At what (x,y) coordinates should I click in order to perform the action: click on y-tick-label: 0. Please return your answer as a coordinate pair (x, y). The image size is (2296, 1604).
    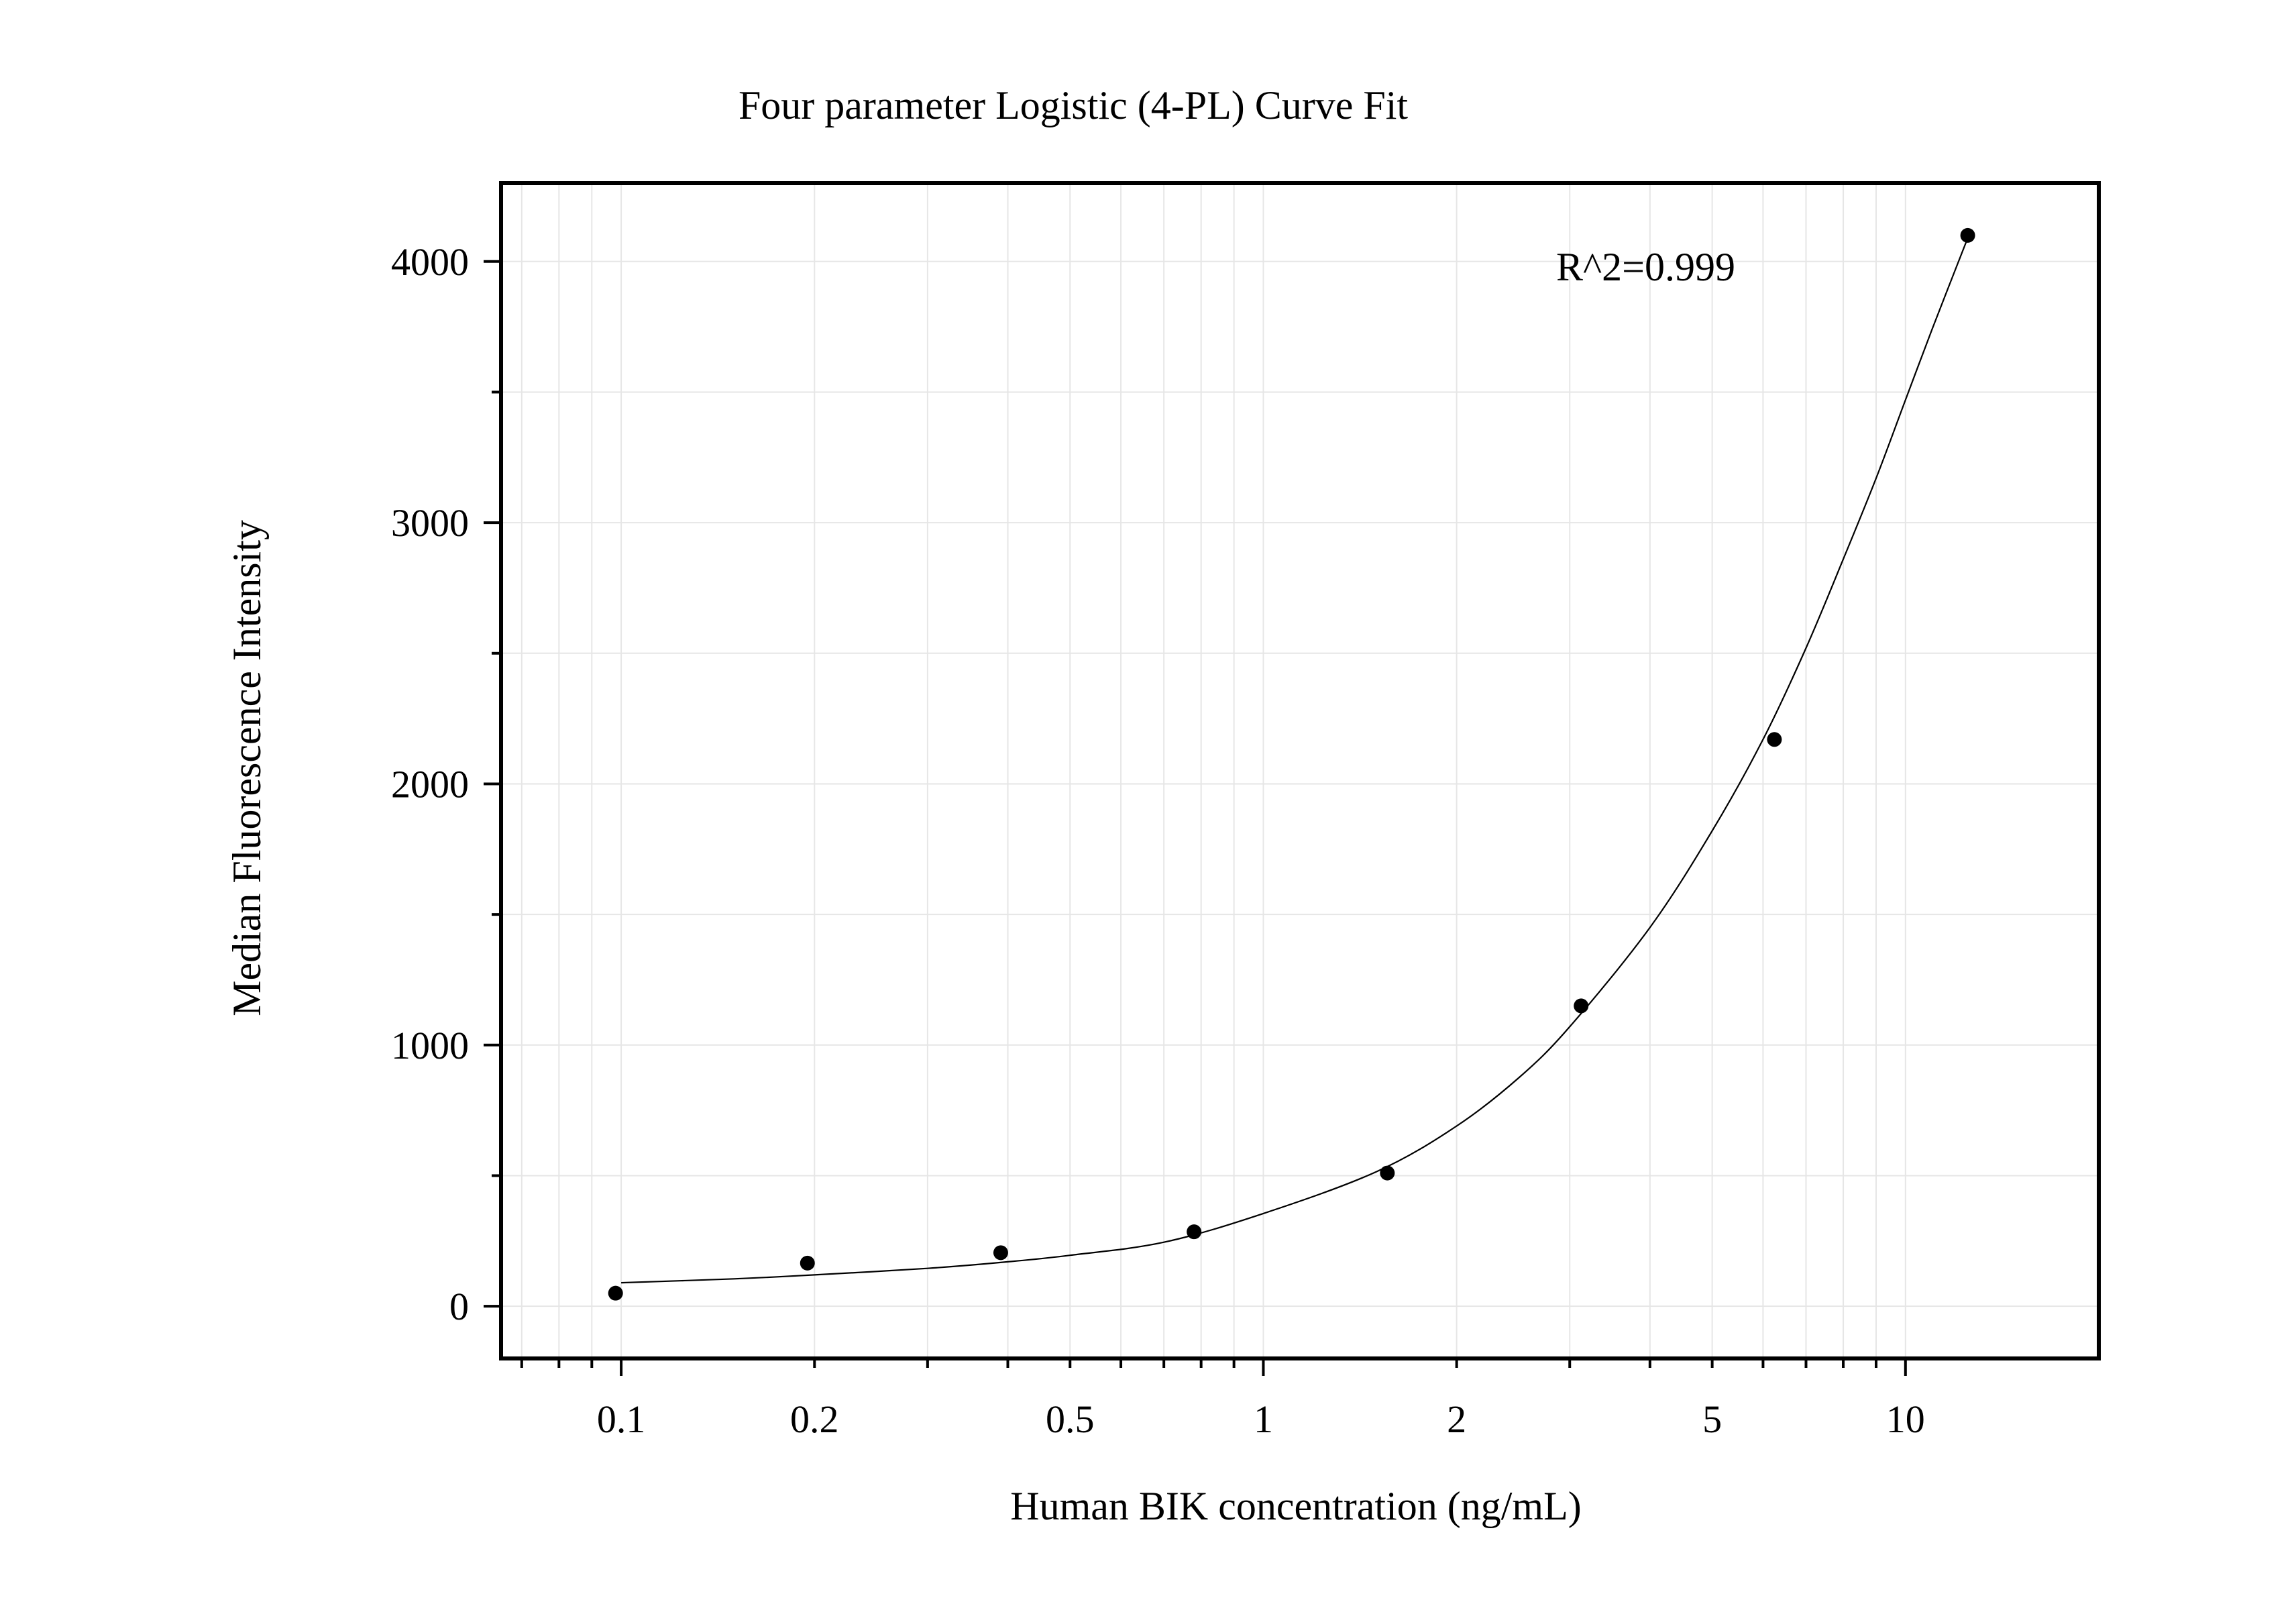
    Looking at the image, I should click on (459, 1306).